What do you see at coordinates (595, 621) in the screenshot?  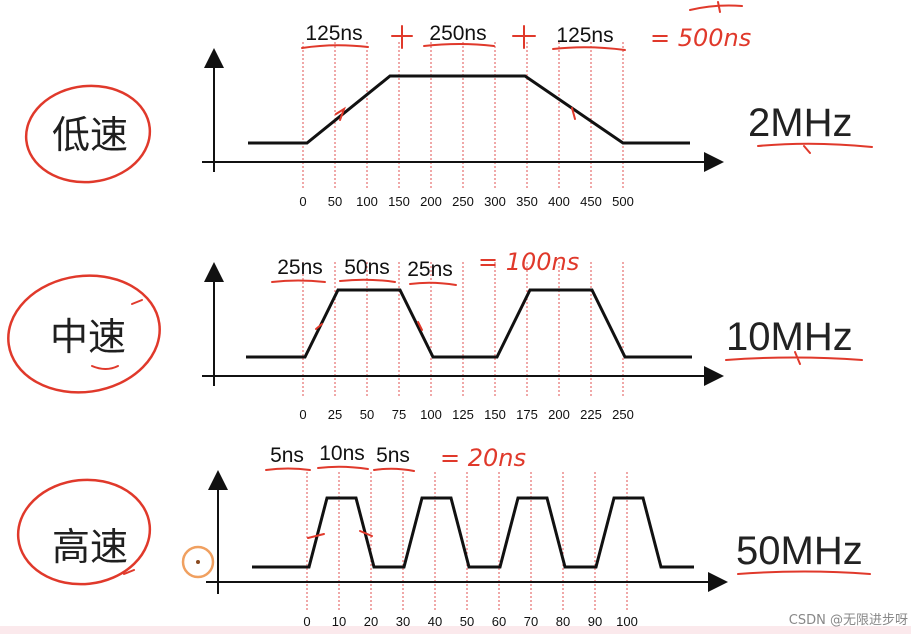 I see `tick-label: 90` at bounding box center [595, 621].